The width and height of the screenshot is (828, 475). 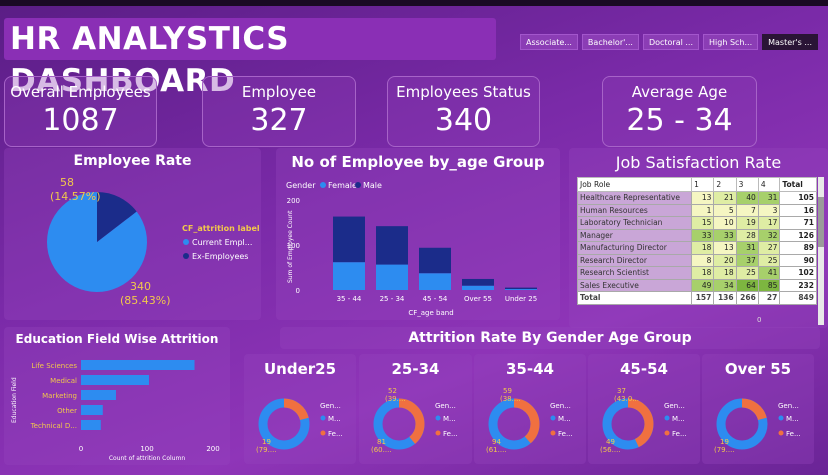 I want to click on matrix-row: Manager 33 33 28 32 126, so click(x=696, y=235).